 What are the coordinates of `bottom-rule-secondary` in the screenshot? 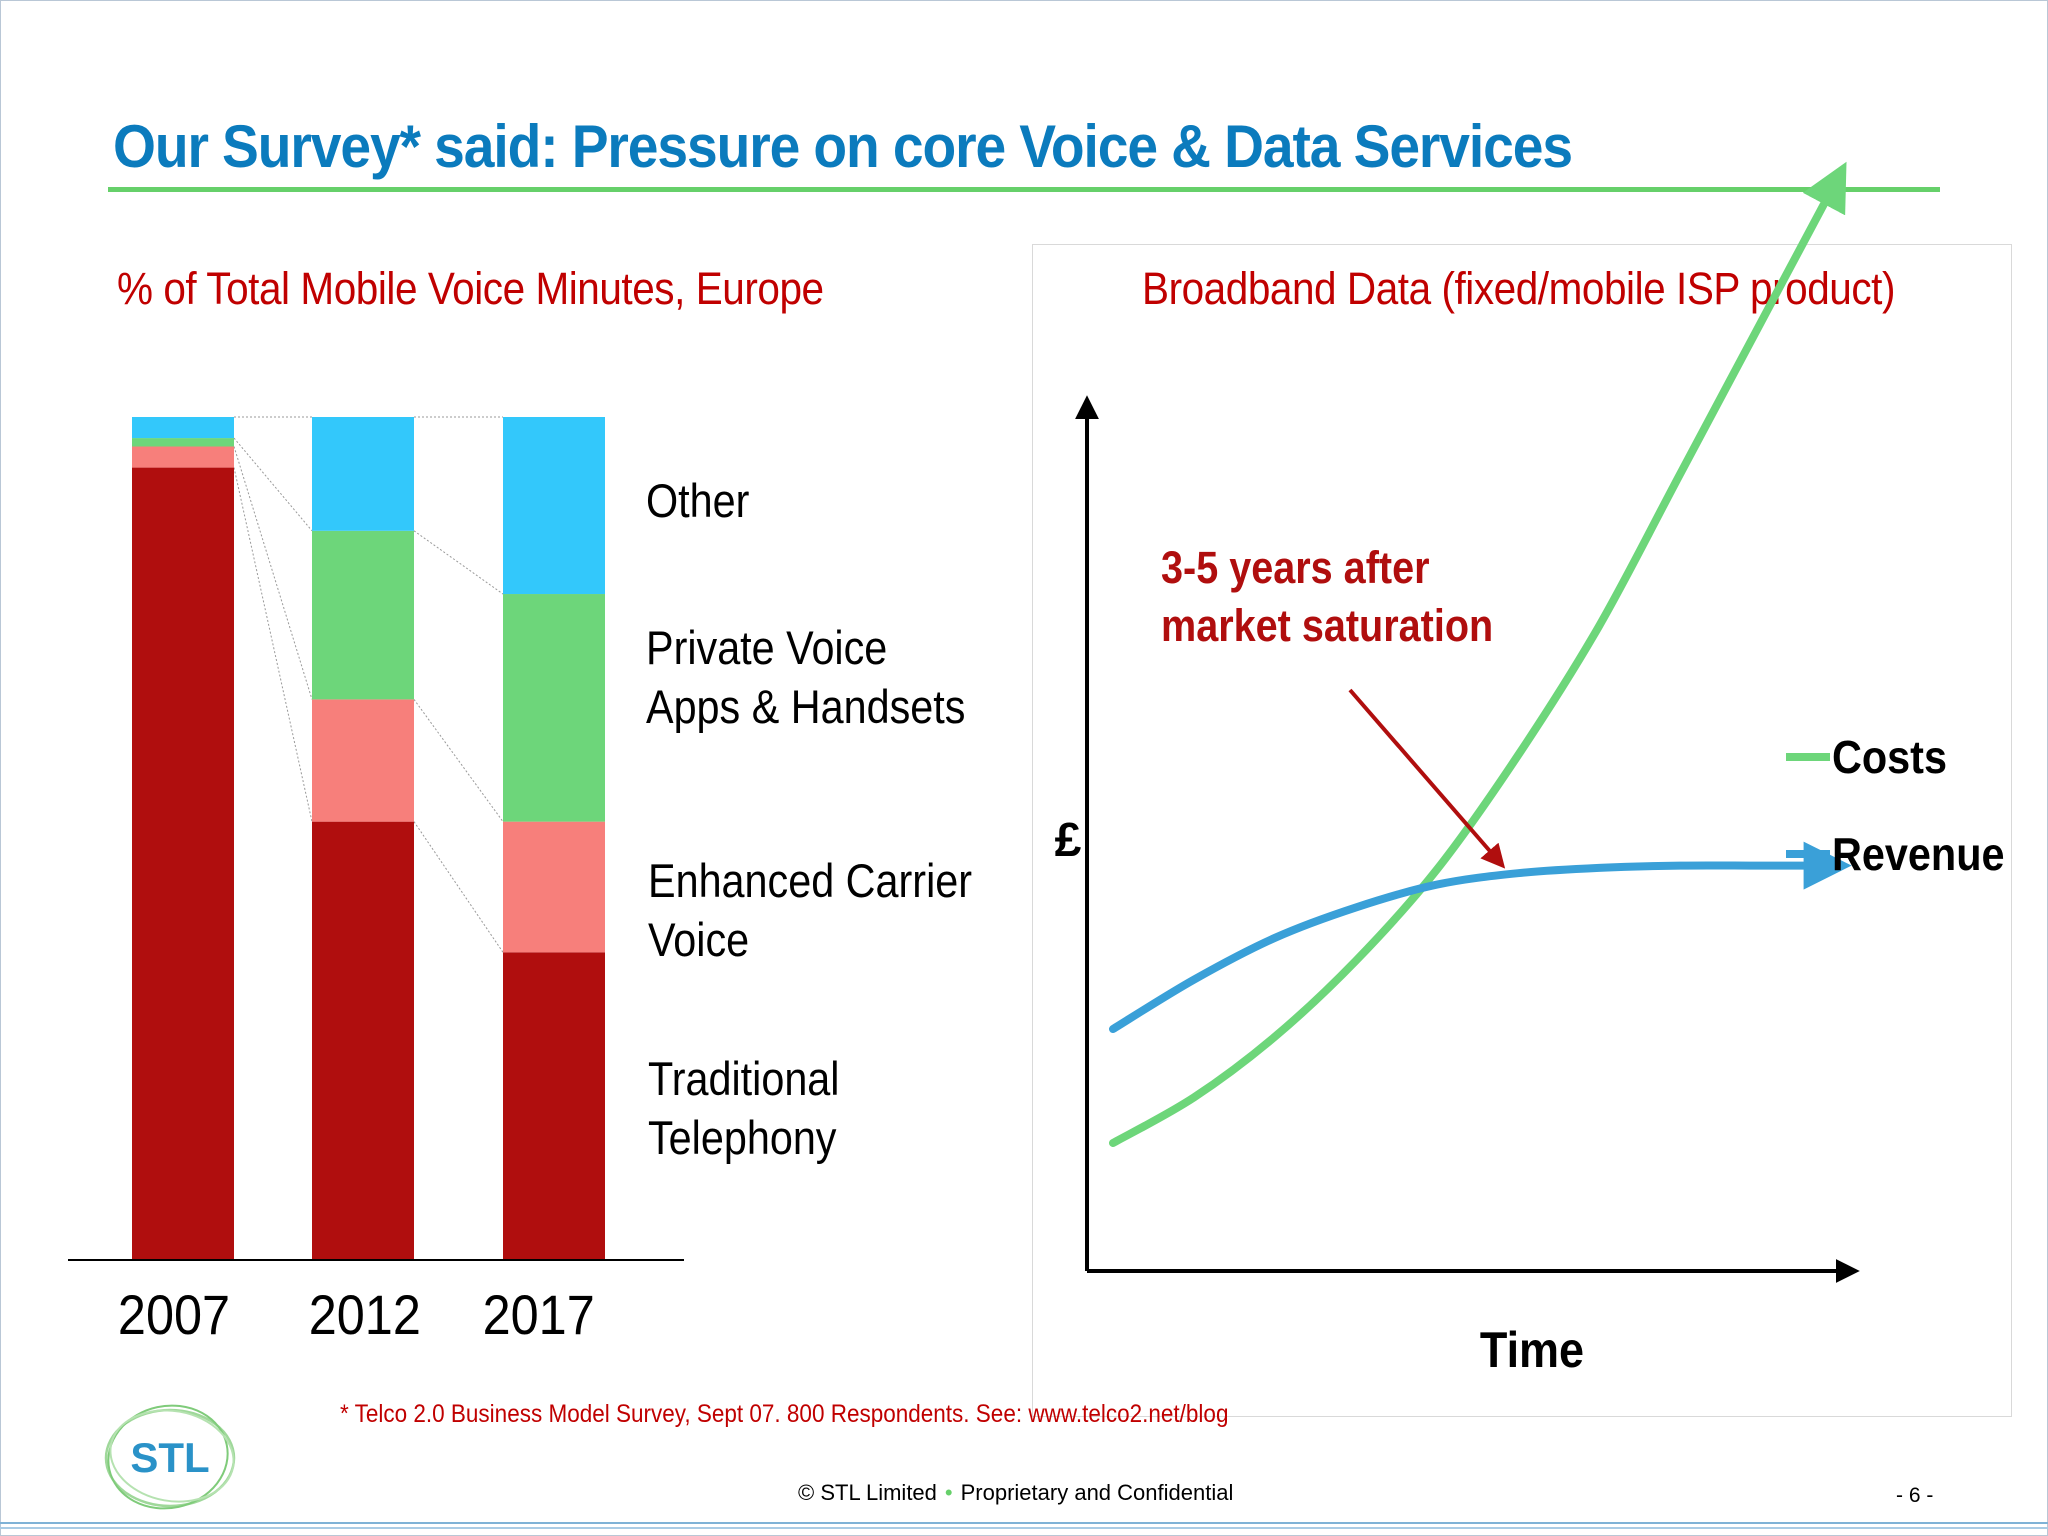 It's located at (1024, 1528).